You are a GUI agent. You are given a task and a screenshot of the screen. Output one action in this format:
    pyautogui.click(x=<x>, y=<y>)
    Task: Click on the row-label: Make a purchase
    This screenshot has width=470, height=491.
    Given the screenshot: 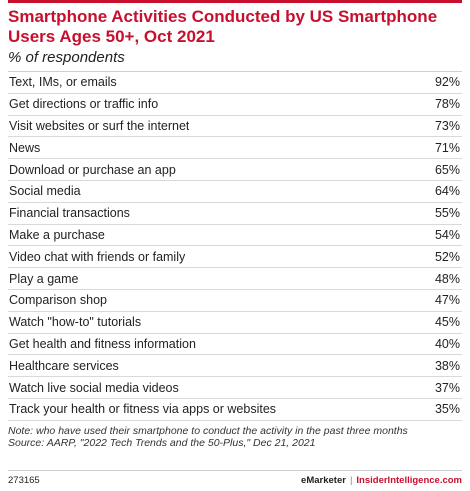 What is the action you would take?
    pyautogui.click(x=57, y=234)
    